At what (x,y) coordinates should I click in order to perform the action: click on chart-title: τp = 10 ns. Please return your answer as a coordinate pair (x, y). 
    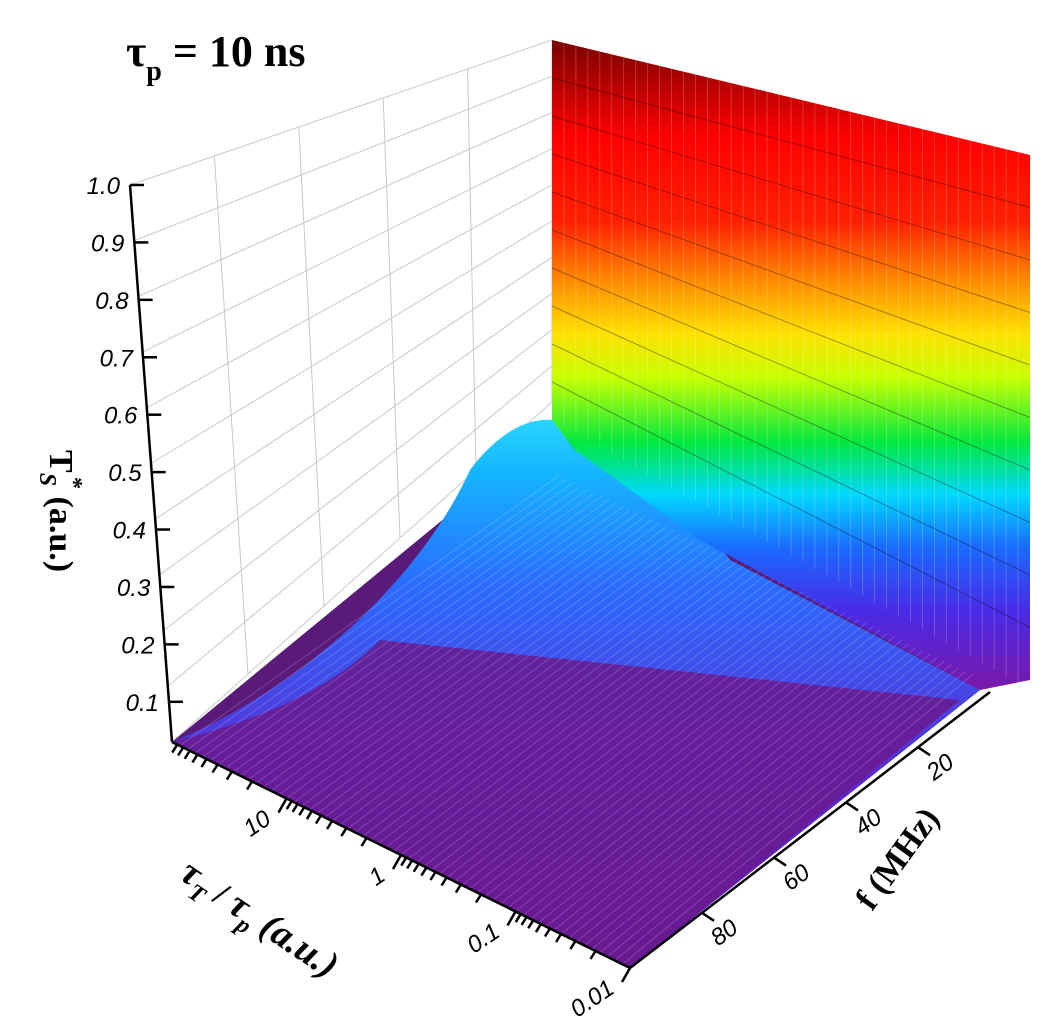
    Looking at the image, I should click on (216, 57).